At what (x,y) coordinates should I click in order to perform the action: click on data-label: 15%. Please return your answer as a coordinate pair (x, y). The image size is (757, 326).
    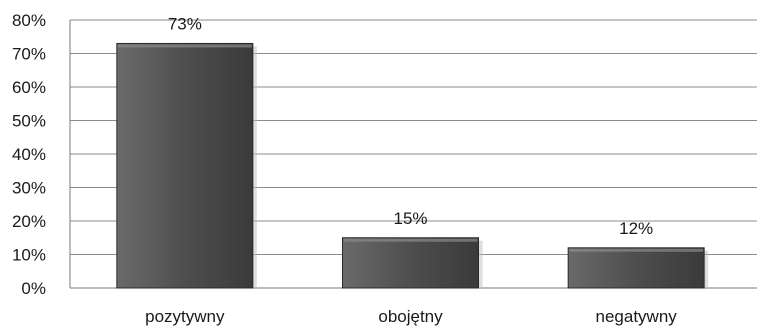
    Looking at the image, I should click on (410, 218).